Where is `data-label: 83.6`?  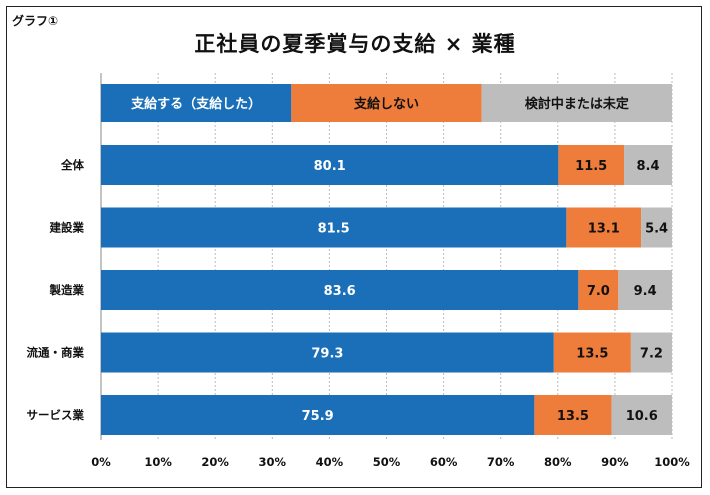 data-label: 83.6 is located at coordinates (340, 291).